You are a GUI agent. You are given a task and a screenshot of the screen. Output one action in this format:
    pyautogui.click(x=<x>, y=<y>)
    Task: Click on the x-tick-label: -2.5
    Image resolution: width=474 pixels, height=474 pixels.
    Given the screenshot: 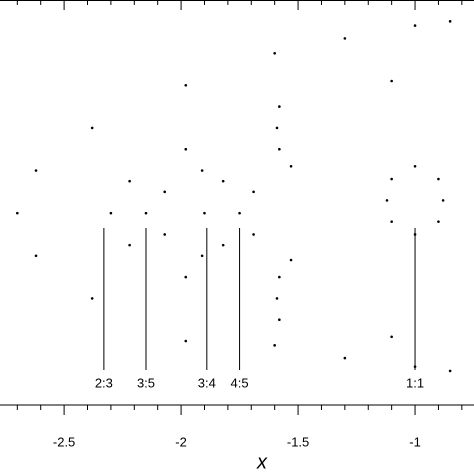 What is the action you would take?
    pyautogui.click(x=64, y=441)
    